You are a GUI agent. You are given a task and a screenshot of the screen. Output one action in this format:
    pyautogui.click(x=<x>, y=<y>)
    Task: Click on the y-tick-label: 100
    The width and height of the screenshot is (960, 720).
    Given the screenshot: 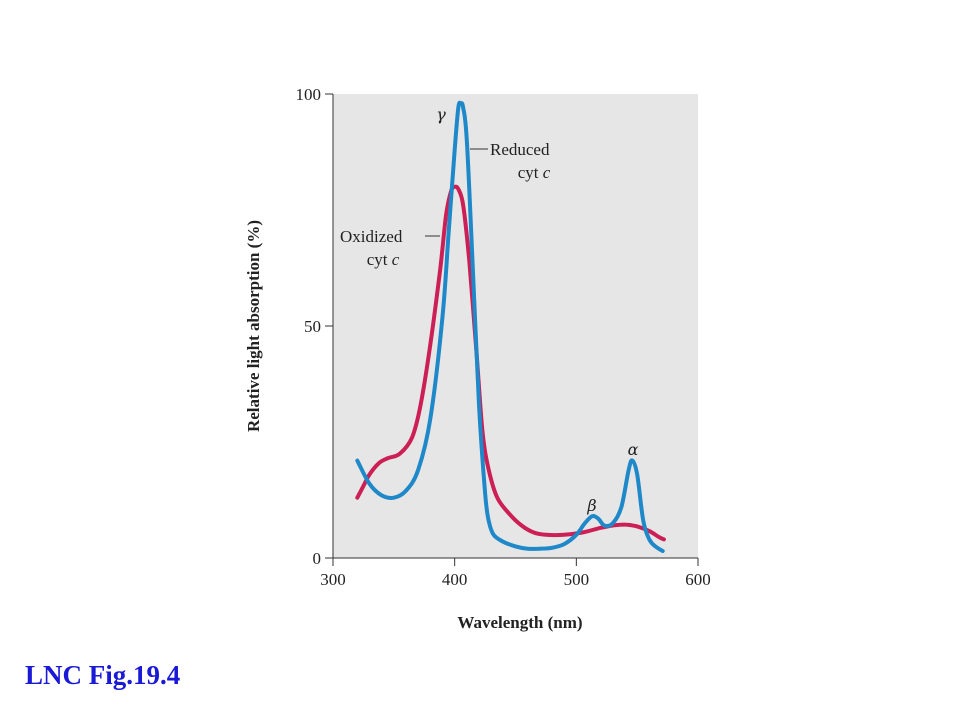 What is the action you would take?
    pyautogui.click(x=309, y=94)
    